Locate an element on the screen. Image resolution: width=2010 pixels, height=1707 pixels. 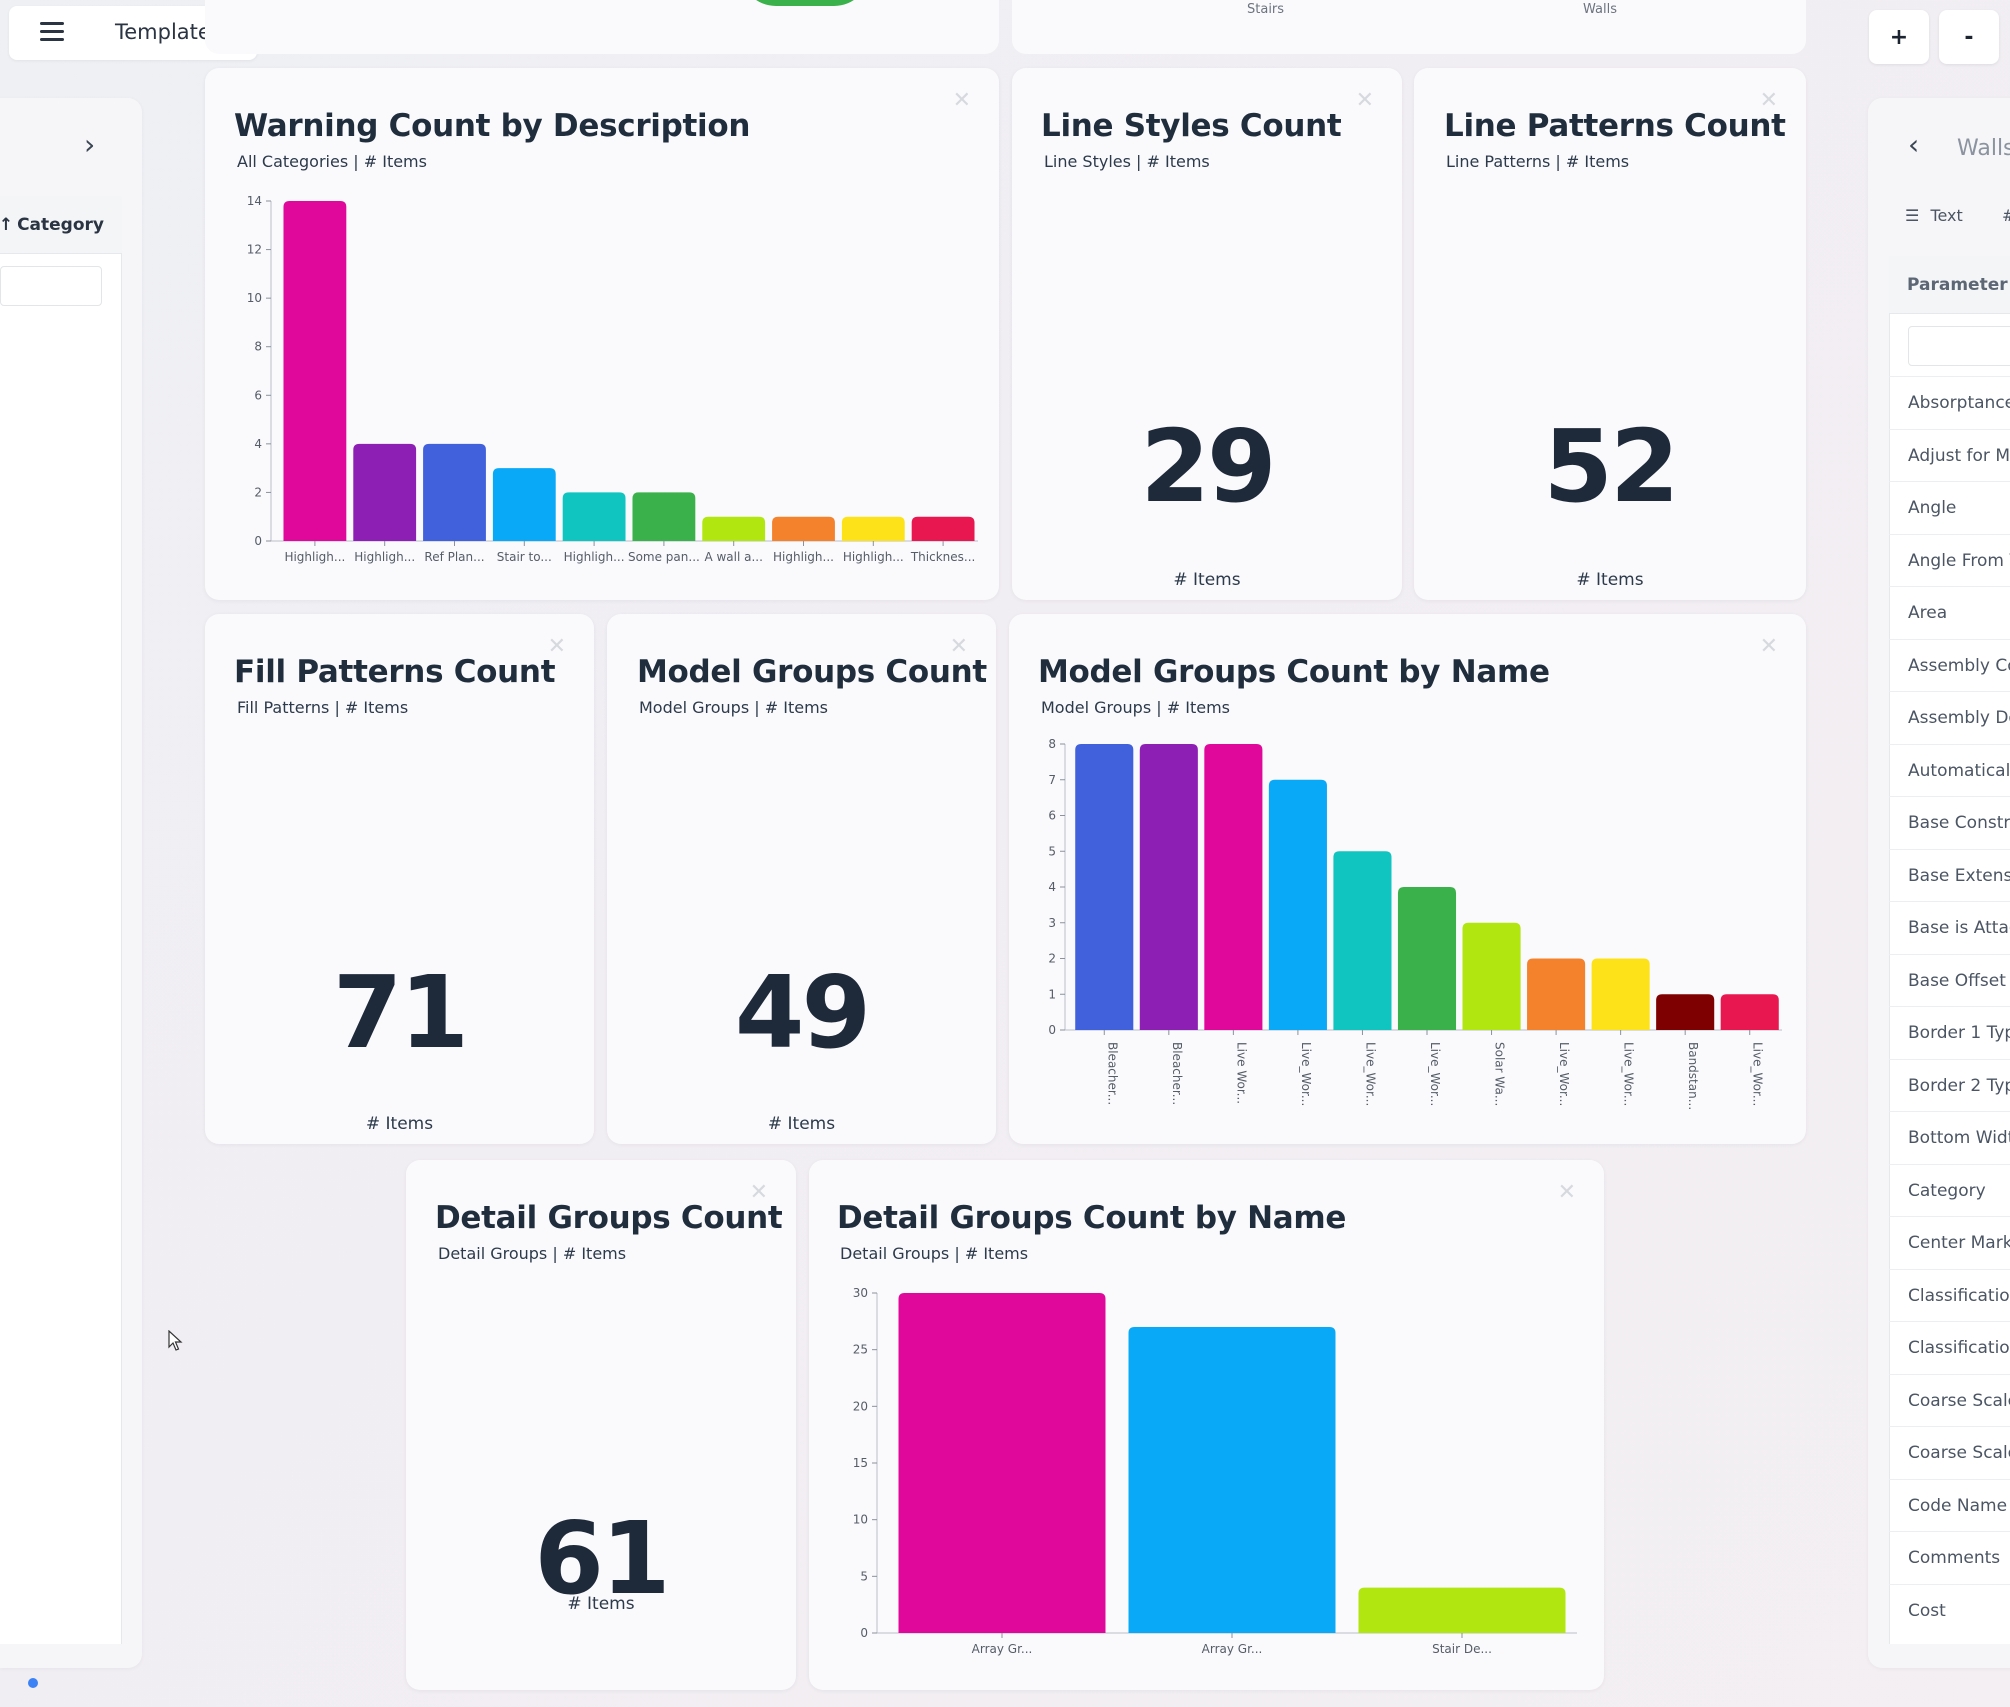
parameter-list-item: Angle is located at coordinates (1949, 507).